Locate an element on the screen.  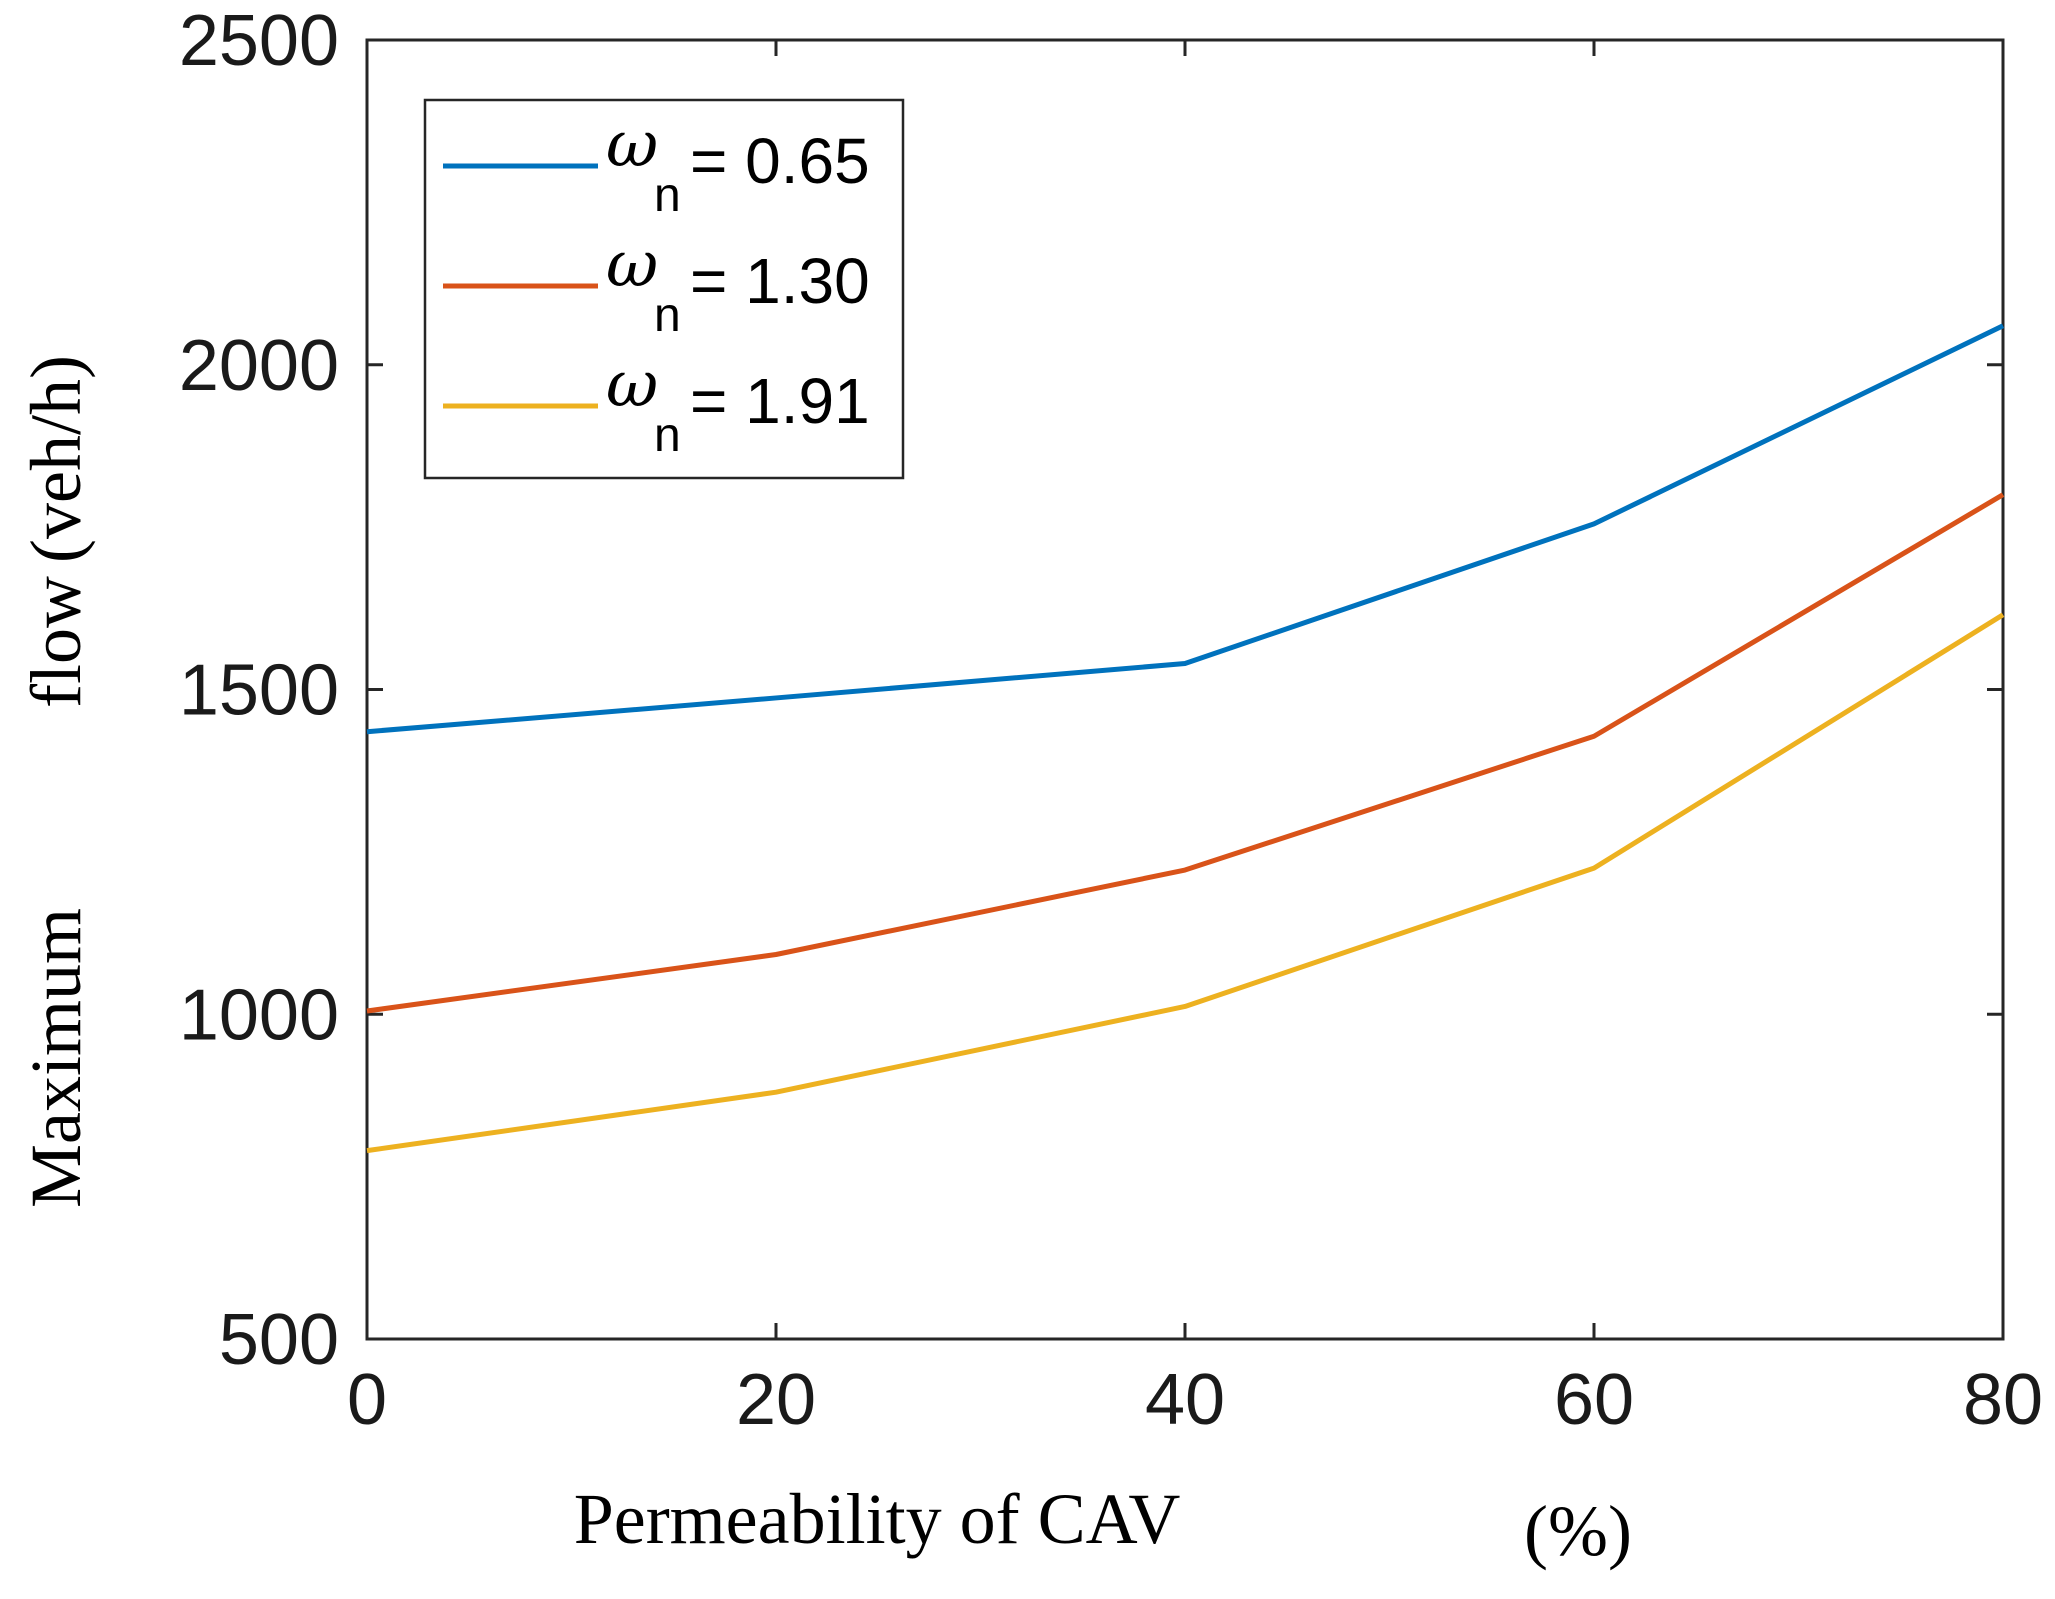
legend-entry-2: ωn = 1.30 is located at coordinates (656, 285).